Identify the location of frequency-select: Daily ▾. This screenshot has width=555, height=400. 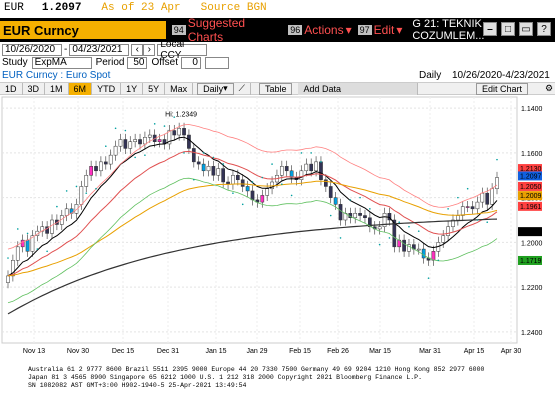
(215, 88).